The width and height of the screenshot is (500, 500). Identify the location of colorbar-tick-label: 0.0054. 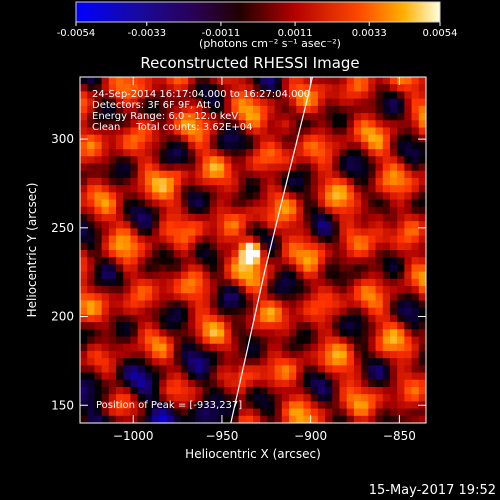
(440, 33).